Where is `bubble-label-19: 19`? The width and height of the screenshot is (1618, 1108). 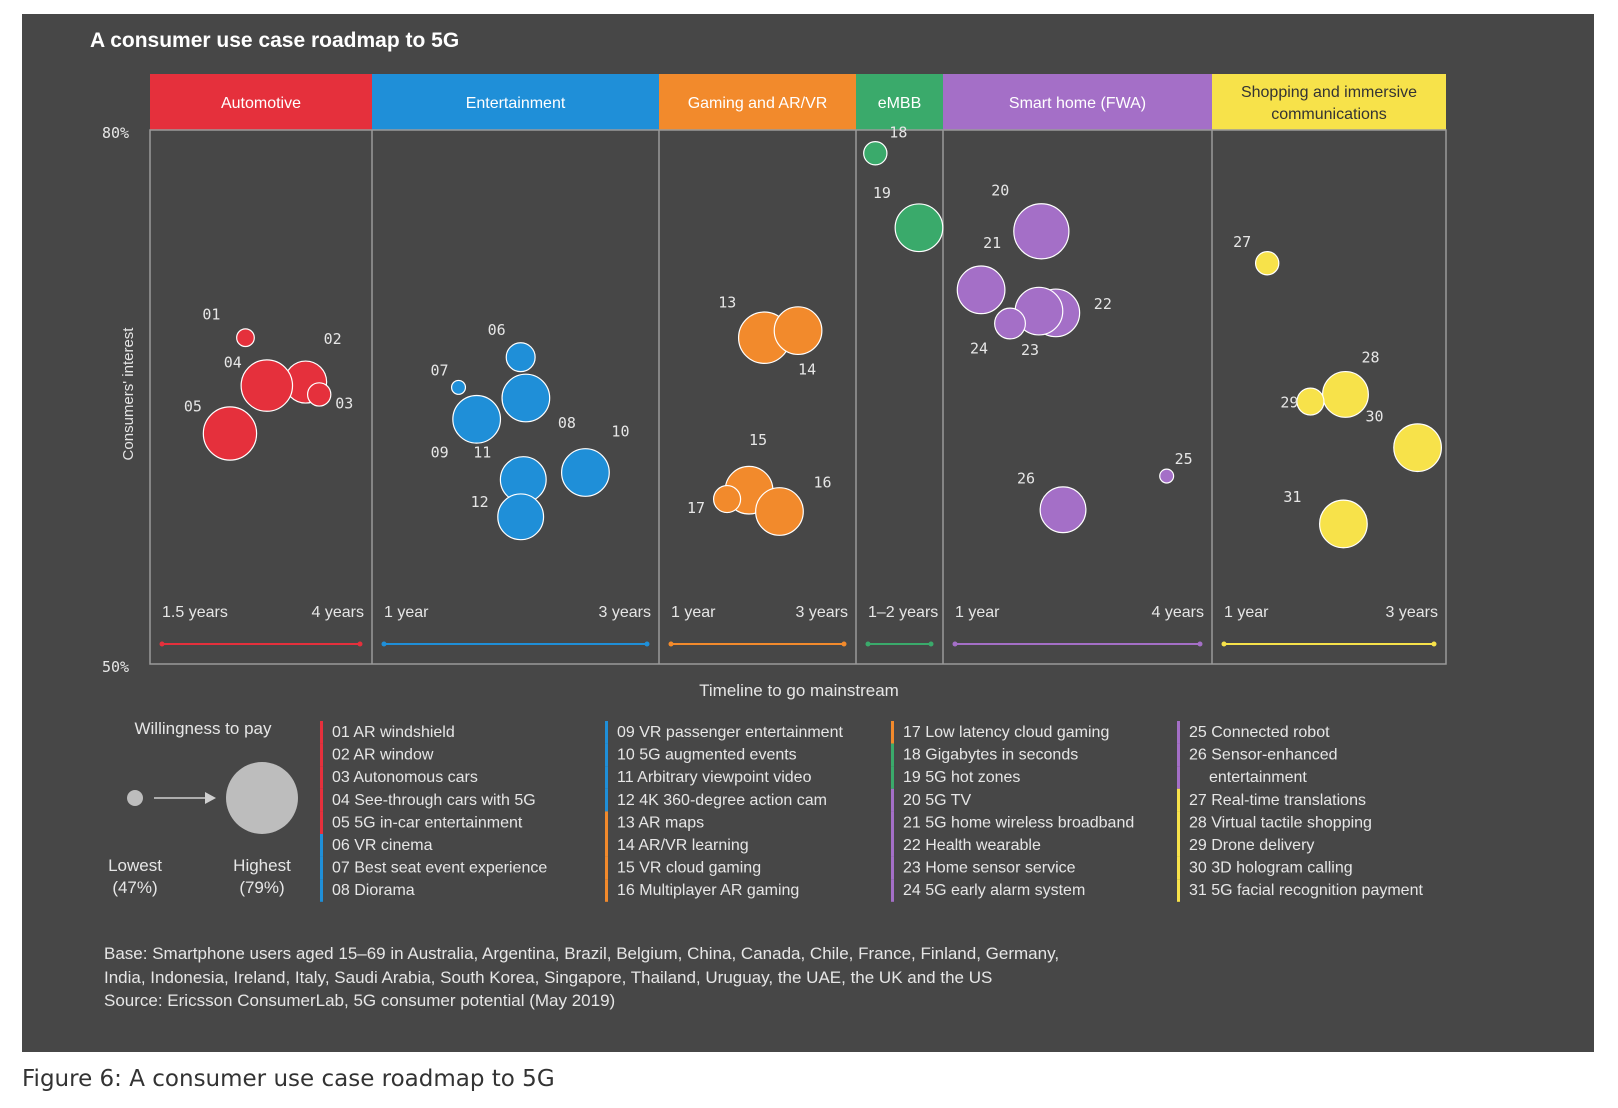 bubble-label-19: 19 is located at coordinates (882, 193).